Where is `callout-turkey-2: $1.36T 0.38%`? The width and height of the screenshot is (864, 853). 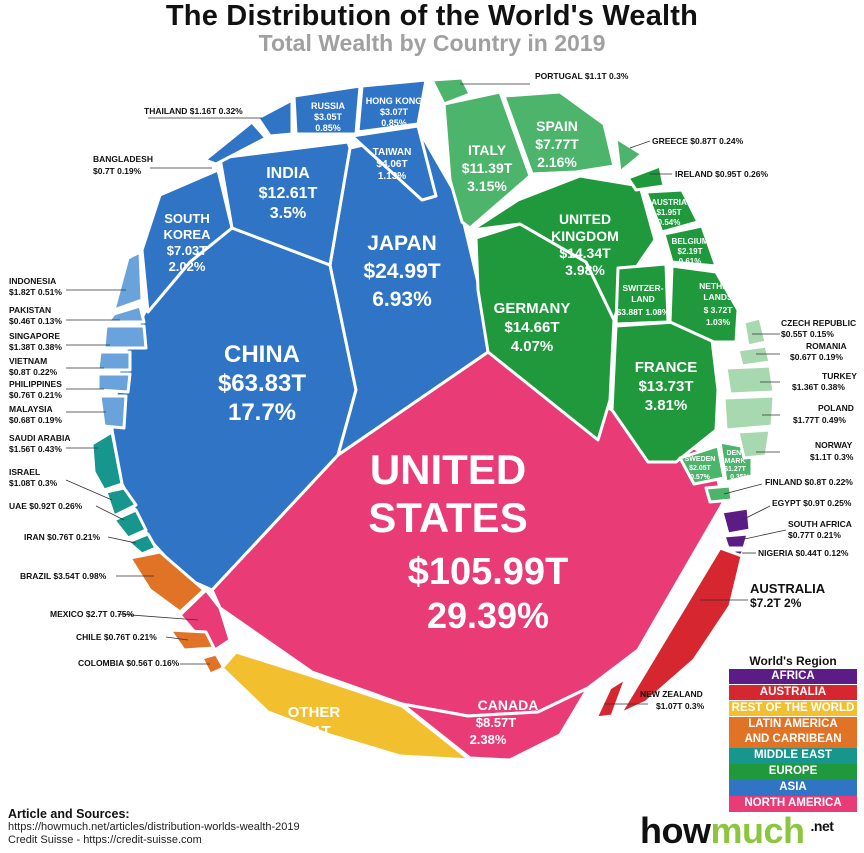
callout-turkey-2: $1.36T 0.38% is located at coordinates (818, 387).